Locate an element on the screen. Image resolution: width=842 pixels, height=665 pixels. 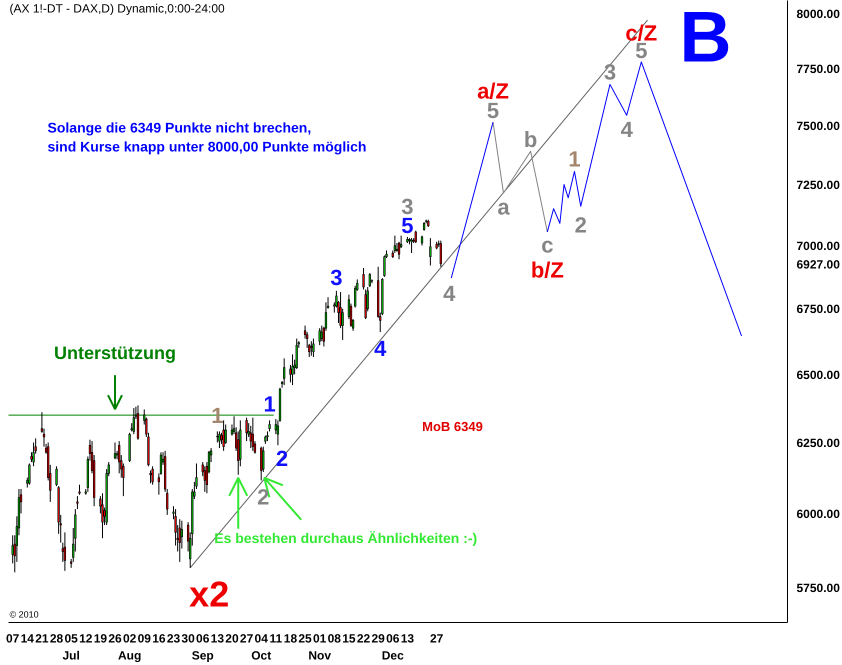
y-tick-label: 6000.00 is located at coordinates (818, 513).